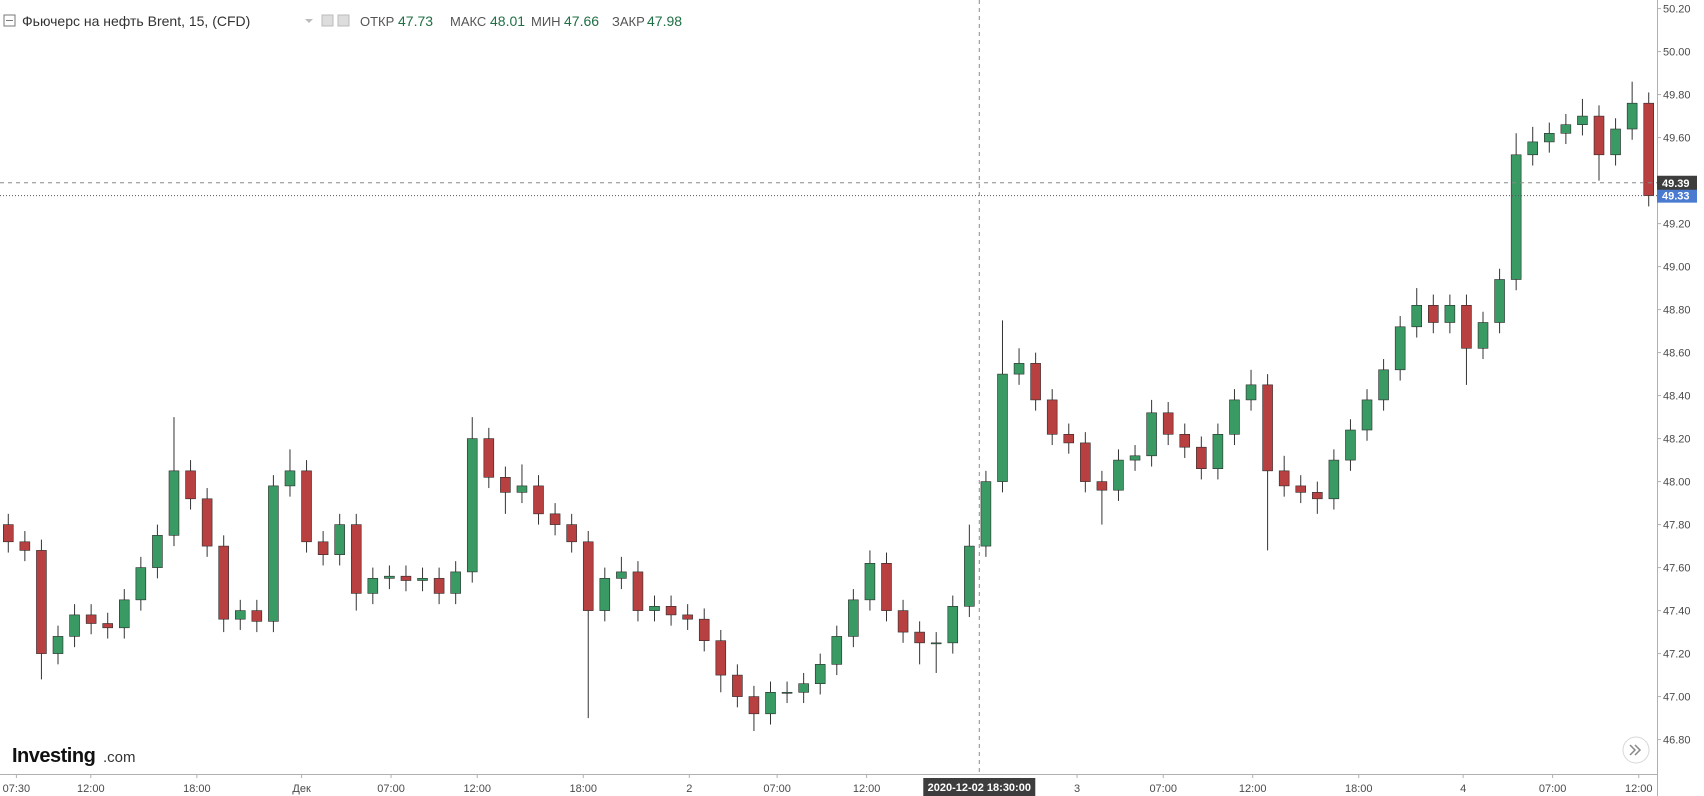 The width and height of the screenshot is (1704, 796). What do you see at coordinates (1077, 789) in the screenshot?
I see `x-tick-label: 3` at bounding box center [1077, 789].